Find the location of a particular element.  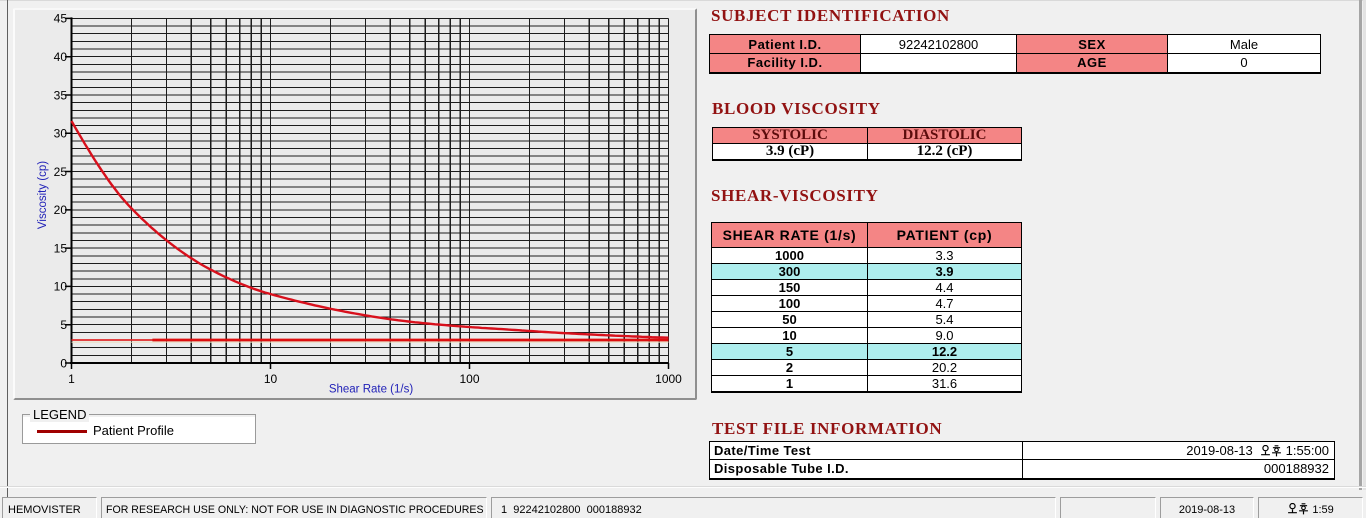

svg-text: 35 is located at coordinates (61, 95).